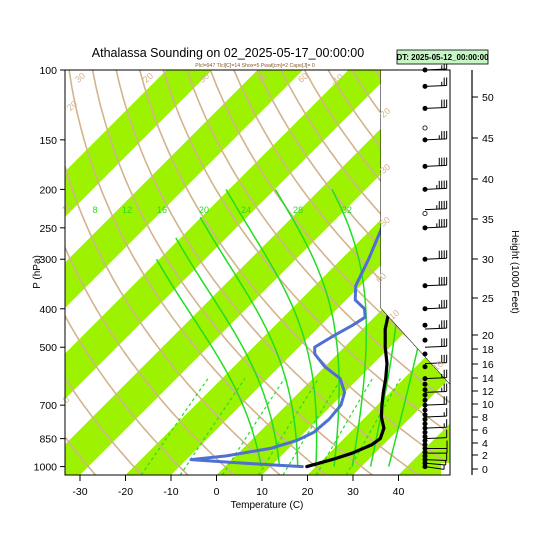 The width and height of the screenshot is (540, 540). What do you see at coordinates (377, 319) in the screenshot?
I see `temperature-line` at bounding box center [377, 319].